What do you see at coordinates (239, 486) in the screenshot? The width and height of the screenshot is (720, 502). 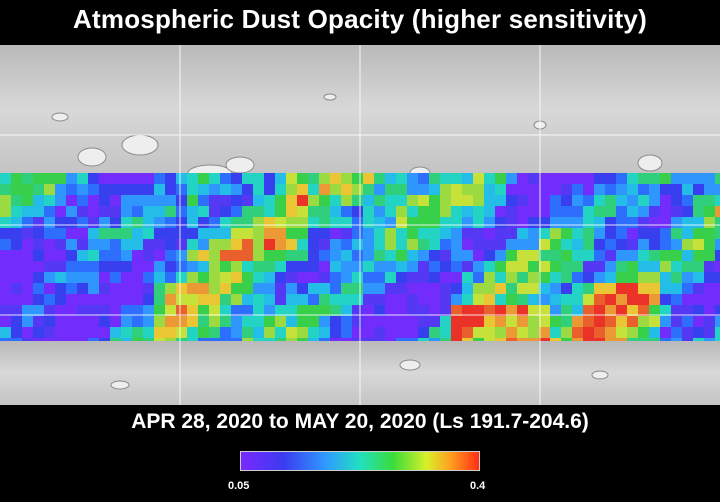 I see `colorbar-min-label: 0.05` at bounding box center [239, 486].